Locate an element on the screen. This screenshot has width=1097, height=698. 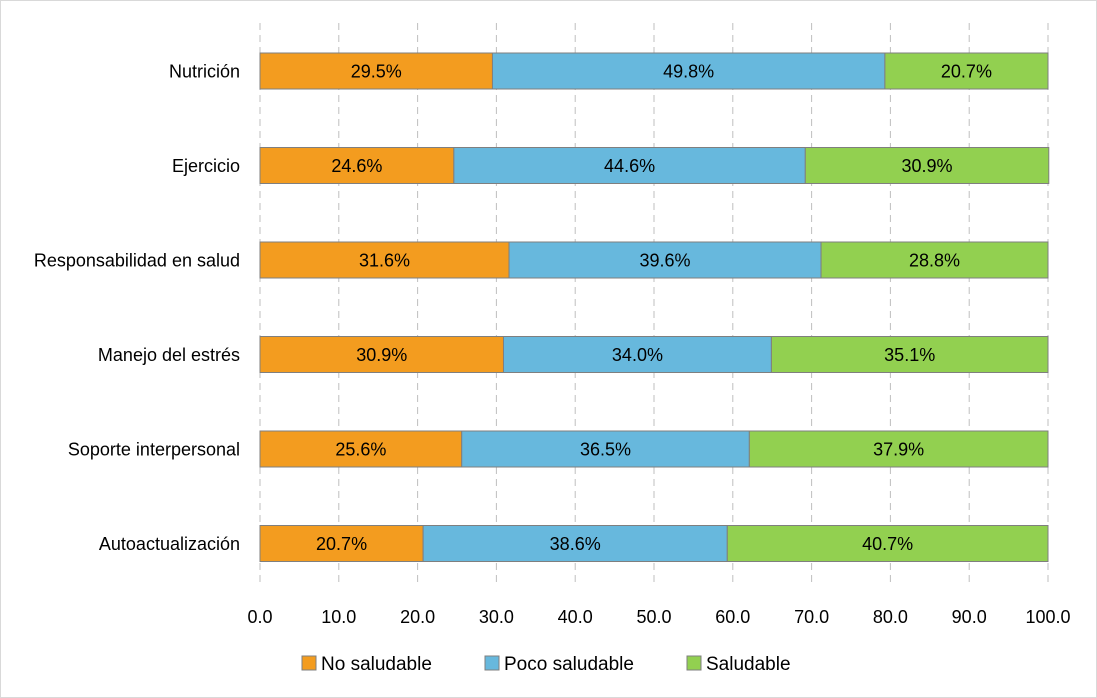
data-label: 36.5% is located at coordinates (605, 450).